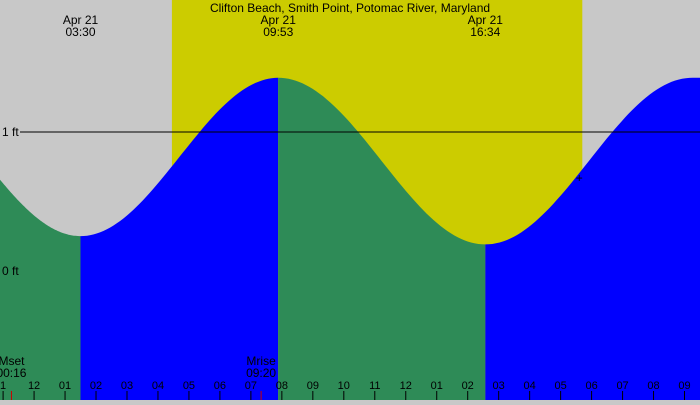 This screenshot has width=700, height=405. Describe the element at coordinates (10, 132) in the screenshot. I see `reference-line-label: 1 ft` at that location.